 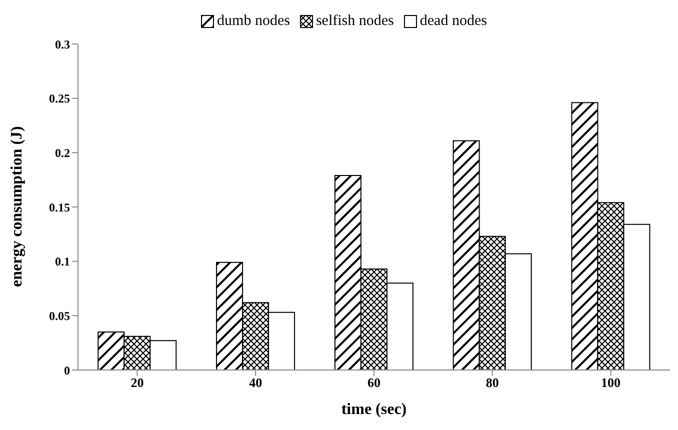 I want to click on y-tick-label: 0.1, so click(x=62, y=261).